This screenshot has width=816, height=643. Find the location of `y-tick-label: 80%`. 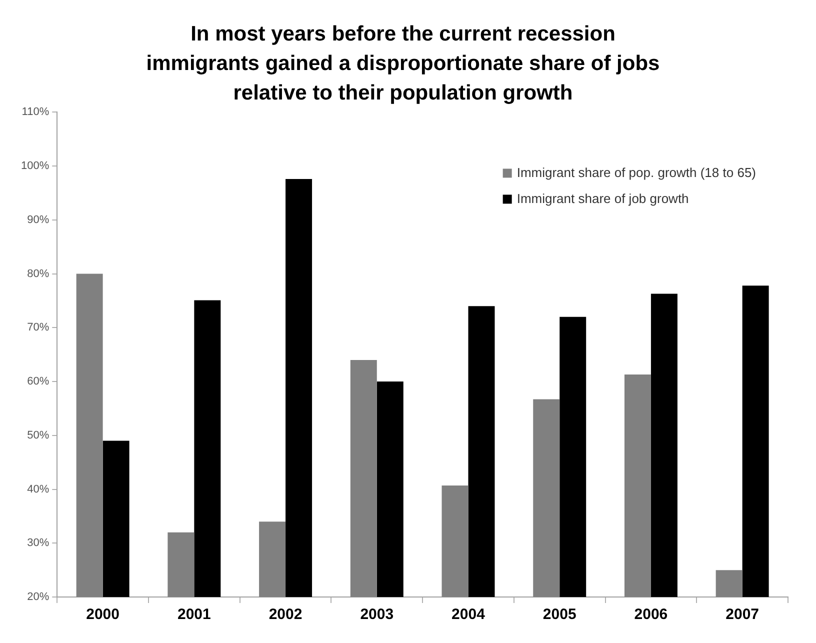

y-tick-label: 80% is located at coordinates (38, 274).